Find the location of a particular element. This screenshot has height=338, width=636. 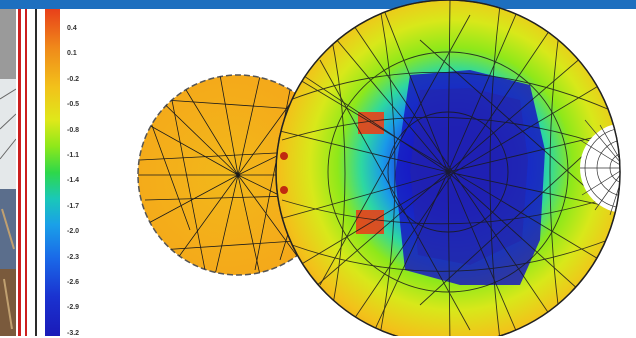

legend-label: -2.3 is located at coordinates (73, 257).